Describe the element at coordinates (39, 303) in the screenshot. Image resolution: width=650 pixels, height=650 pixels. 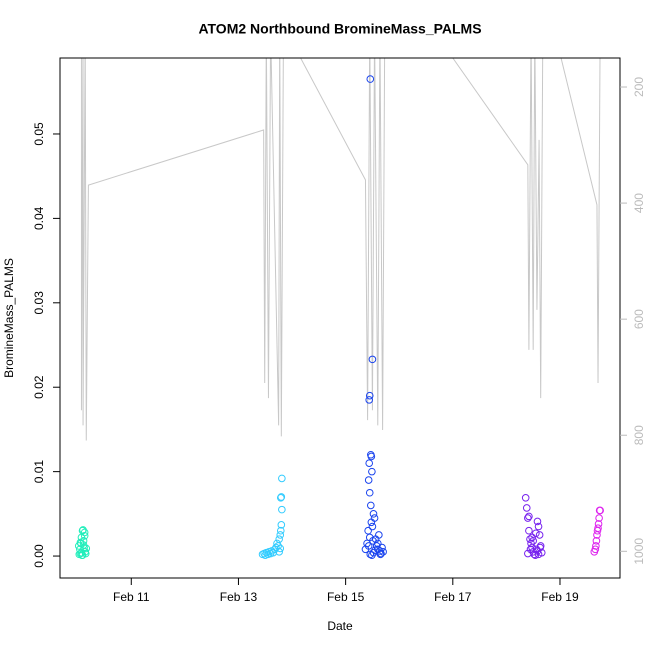
I see `y-tick-label: 0.03` at that location.